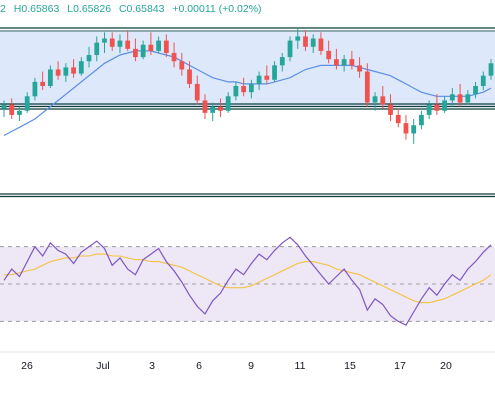  Describe the element at coordinates (251, 366) in the screenshot. I see `x-axis-tick-label: 9` at that location.